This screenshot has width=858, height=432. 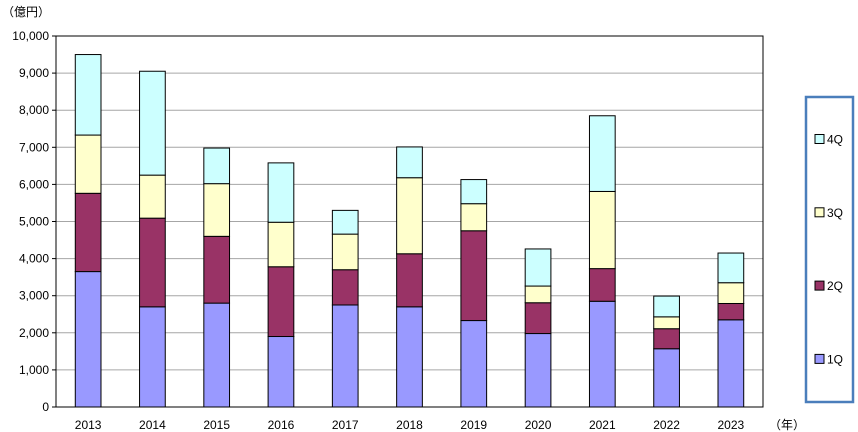 I want to click on x-unit-label: （年）, so click(x=787, y=425).